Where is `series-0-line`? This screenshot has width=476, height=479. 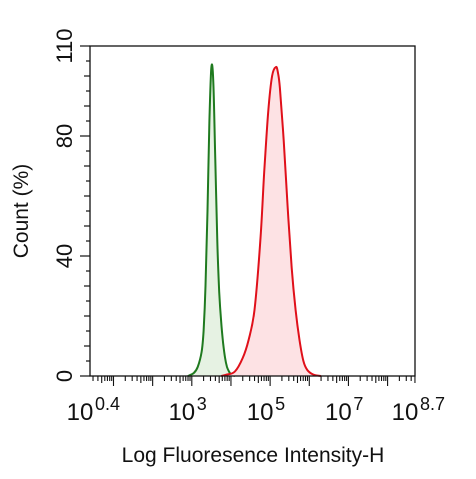
series-0-line is located at coordinates (211, 220).